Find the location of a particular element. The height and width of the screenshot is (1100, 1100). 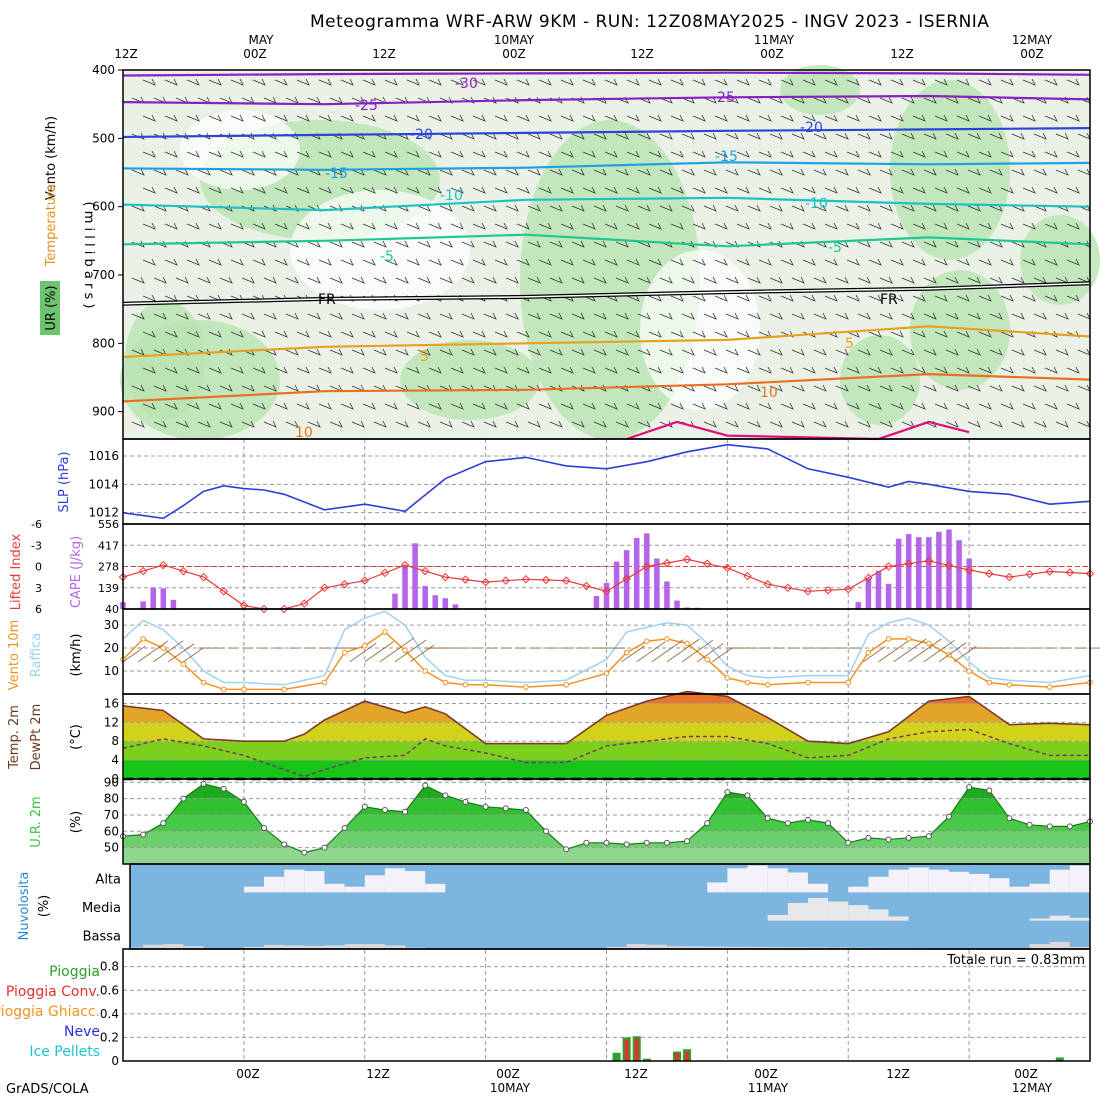

ur-axis-label: UR (%) is located at coordinates (51, 307).